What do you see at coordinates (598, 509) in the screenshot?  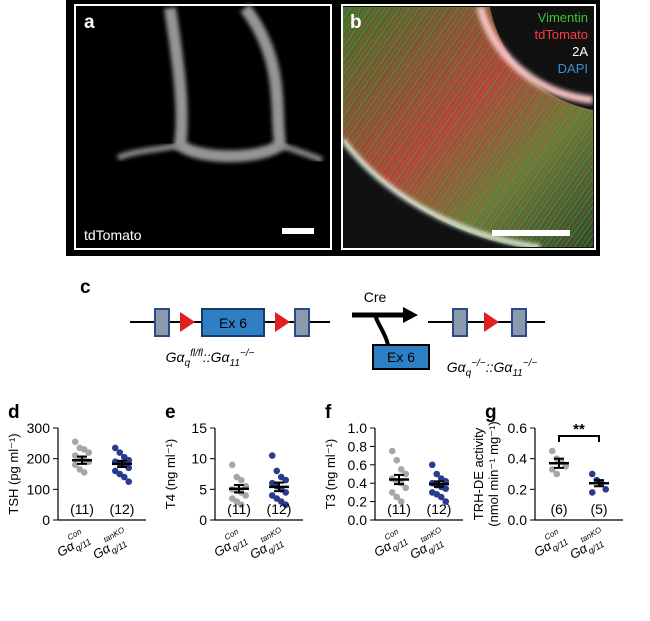 I see `n-label: (5)` at bounding box center [598, 509].